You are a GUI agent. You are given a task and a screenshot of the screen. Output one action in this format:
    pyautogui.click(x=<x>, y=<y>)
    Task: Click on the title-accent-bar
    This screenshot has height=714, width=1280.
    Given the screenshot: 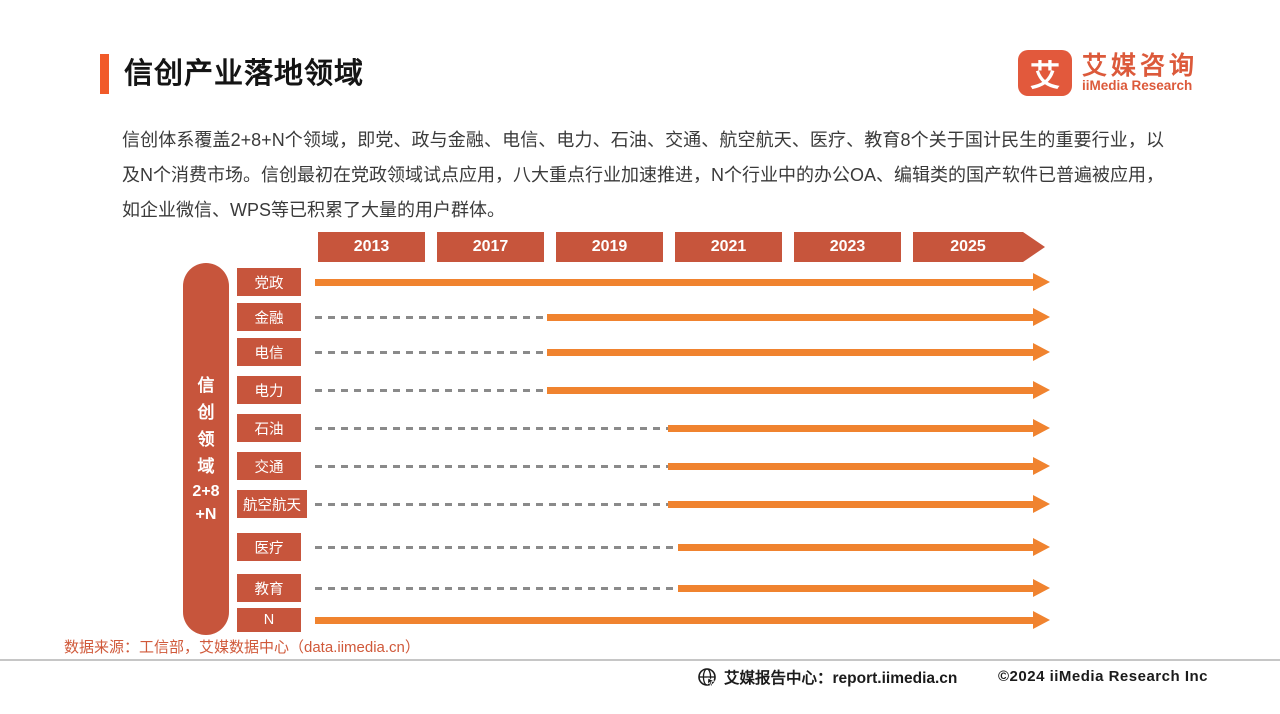 What is the action you would take?
    pyautogui.click(x=104, y=74)
    